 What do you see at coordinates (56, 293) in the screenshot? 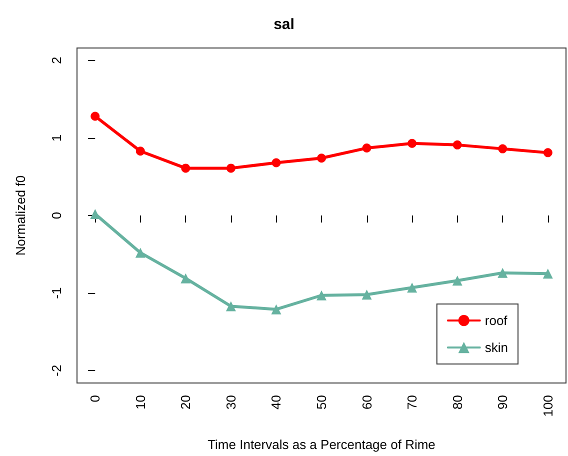
I see `y-tick-label: -1` at bounding box center [56, 293].